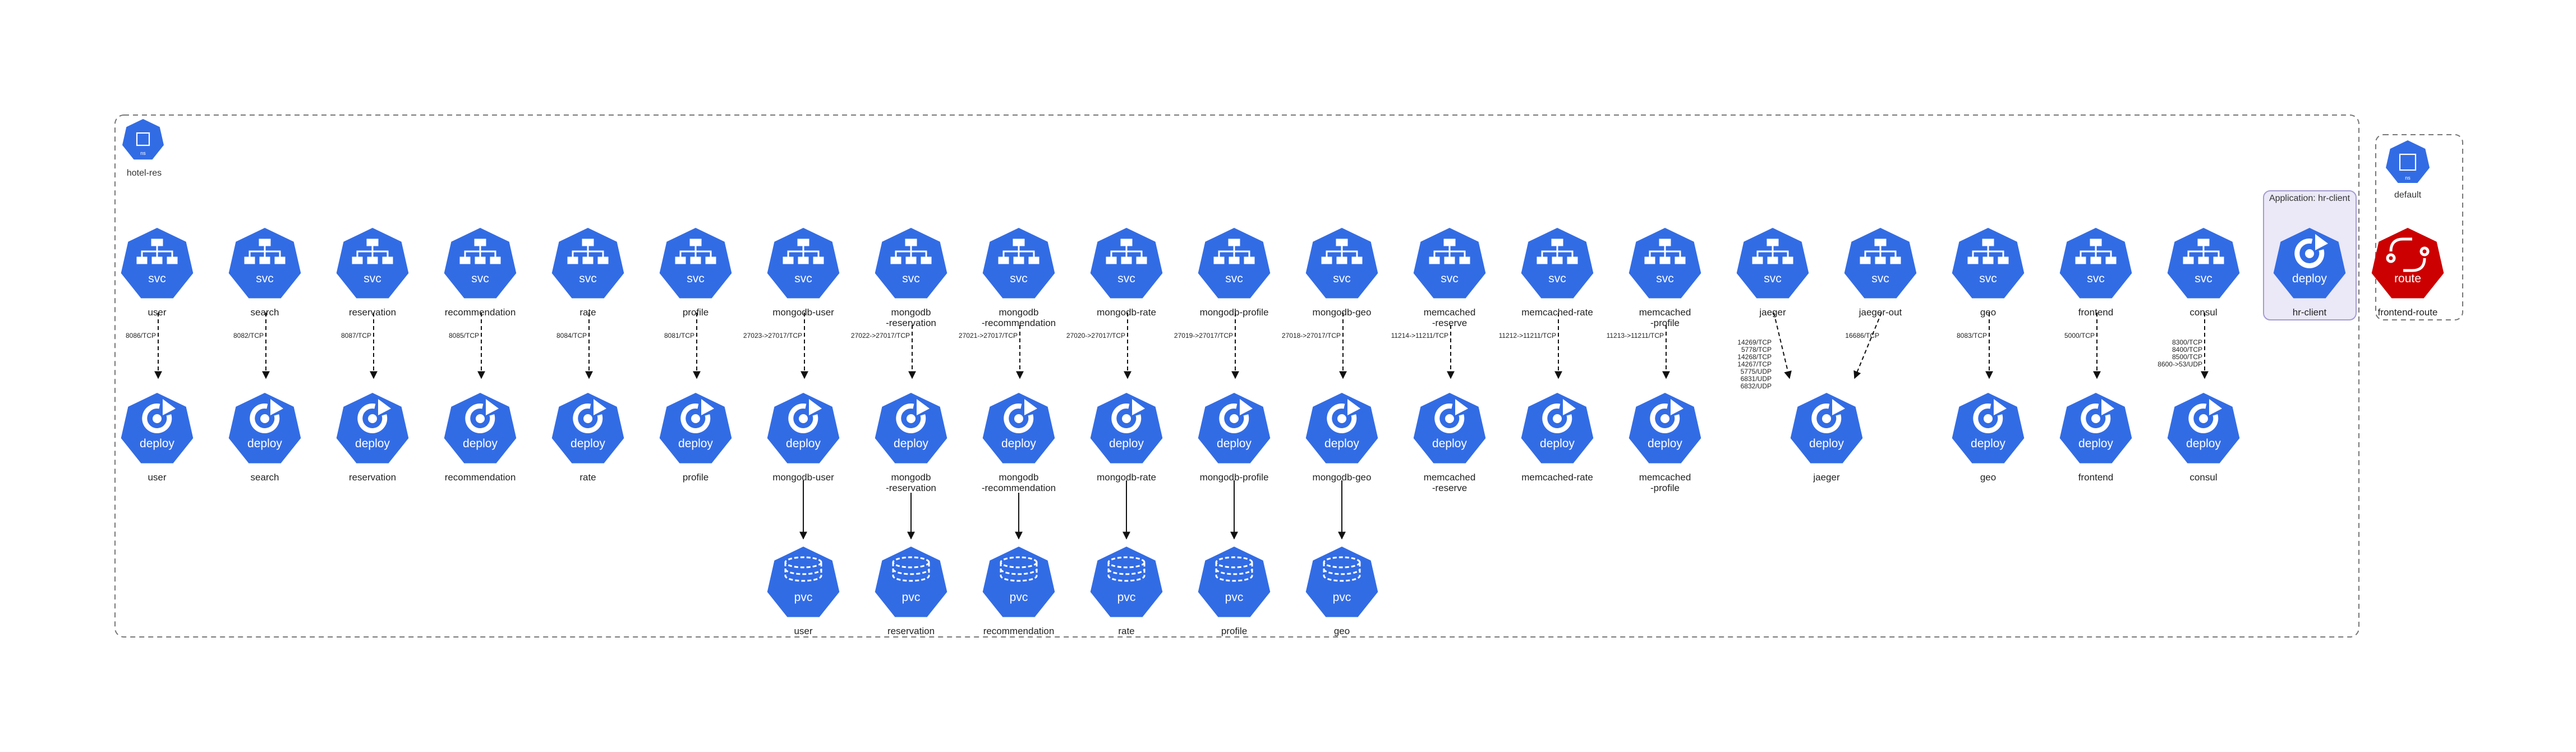 This screenshot has height=752, width=2576. Describe the element at coordinates (1783, 346) in the screenshot. I see `edge-svc-jaeger` at that location.